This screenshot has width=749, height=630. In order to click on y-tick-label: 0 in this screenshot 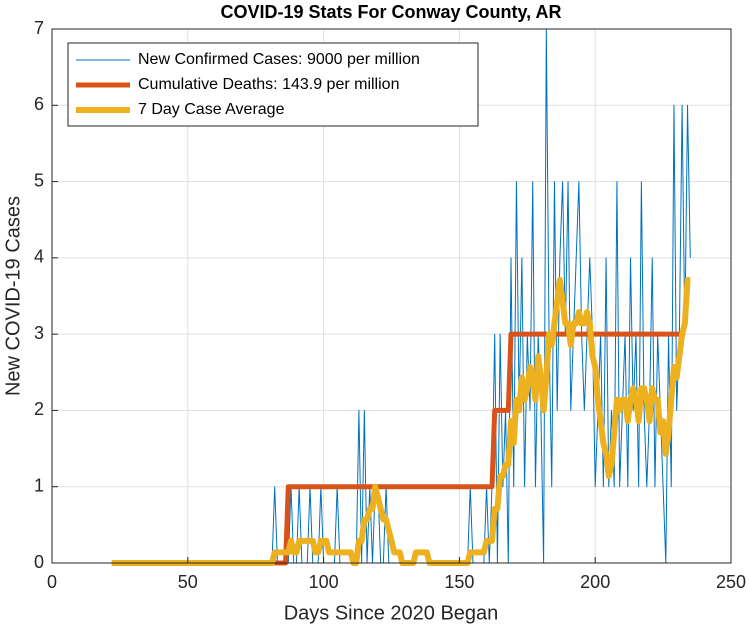, I will do `click(39, 562)`.